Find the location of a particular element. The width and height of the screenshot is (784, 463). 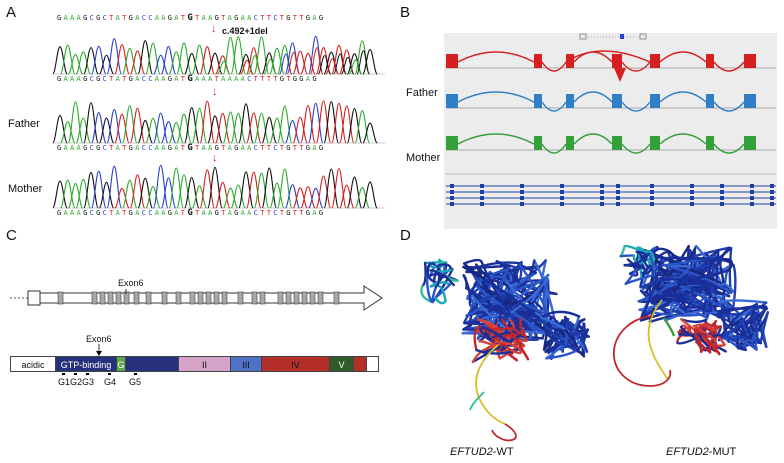

sequence-proband: GAAAGCGCTATGACCAAGATGAAATAAAACTTTTGTGGAG is located at coordinates (188, 79).